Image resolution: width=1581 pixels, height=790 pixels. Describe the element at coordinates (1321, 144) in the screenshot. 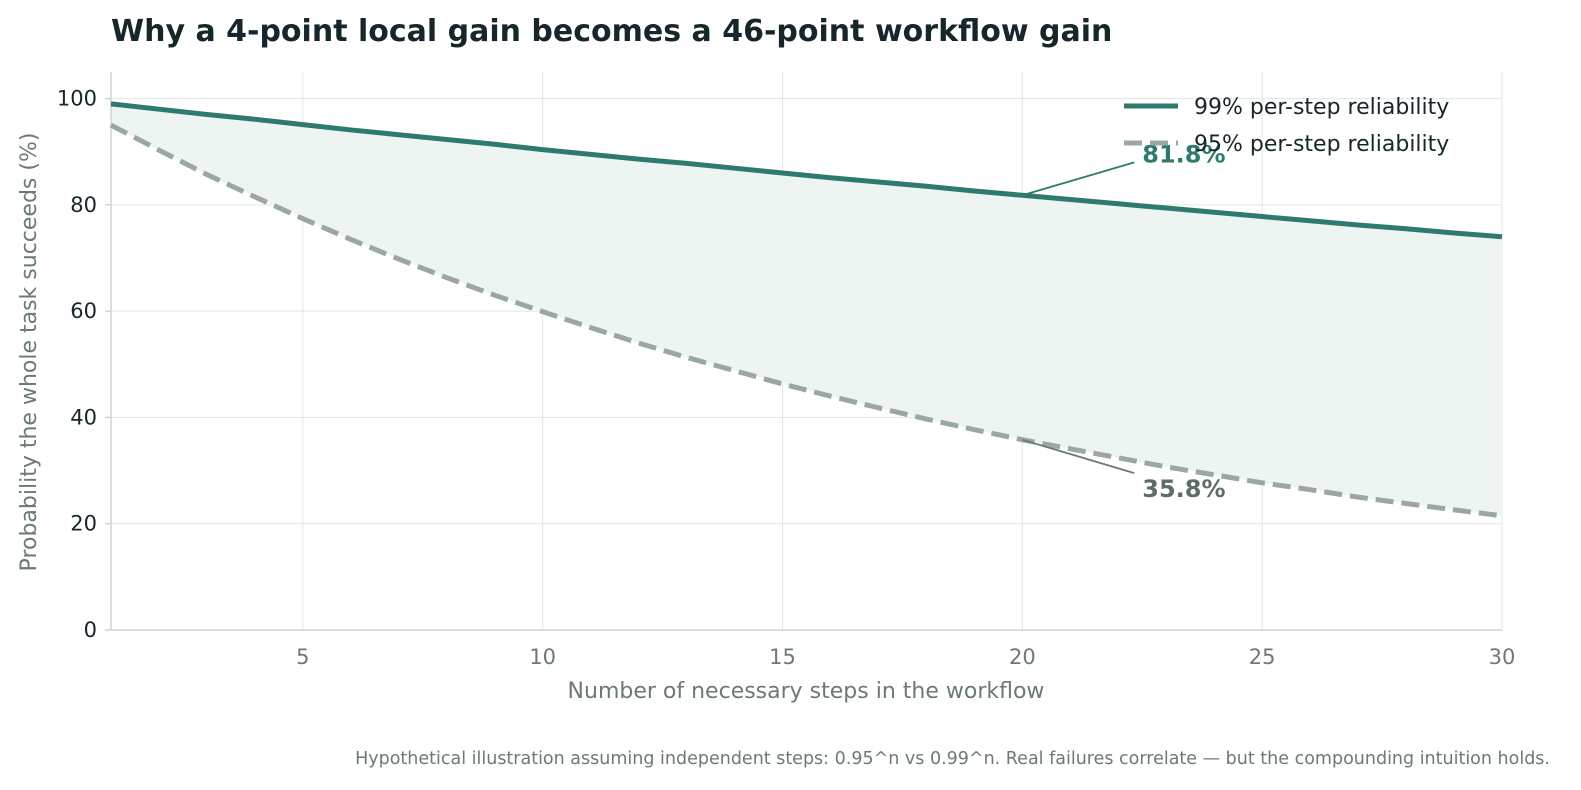

I see `legend-entry-2: 95% per-step reliability` at that location.